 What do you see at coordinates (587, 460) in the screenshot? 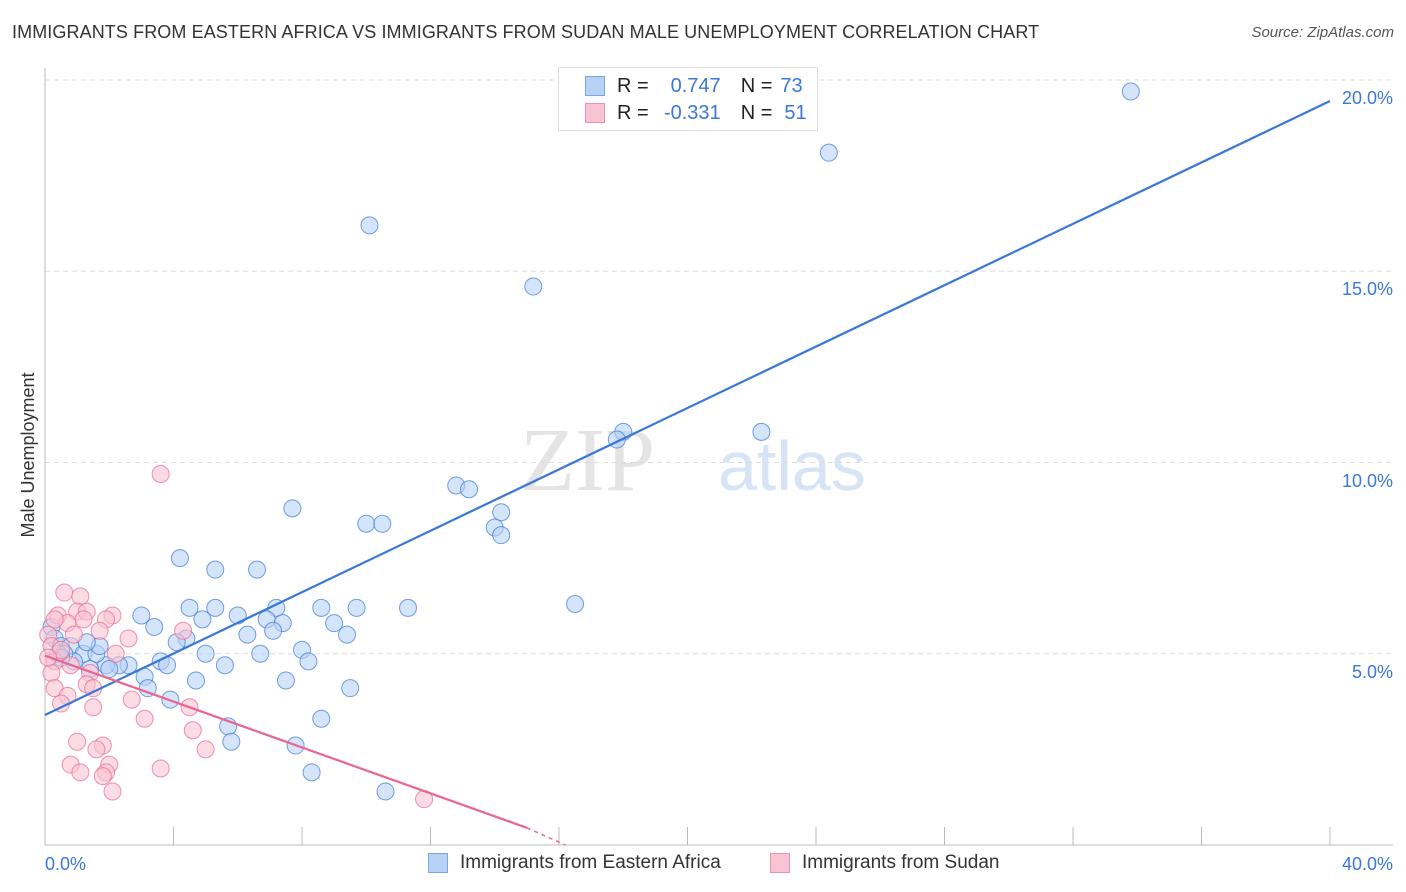
I see `watermark-zip: ZIP` at bounding box center [587, 460].